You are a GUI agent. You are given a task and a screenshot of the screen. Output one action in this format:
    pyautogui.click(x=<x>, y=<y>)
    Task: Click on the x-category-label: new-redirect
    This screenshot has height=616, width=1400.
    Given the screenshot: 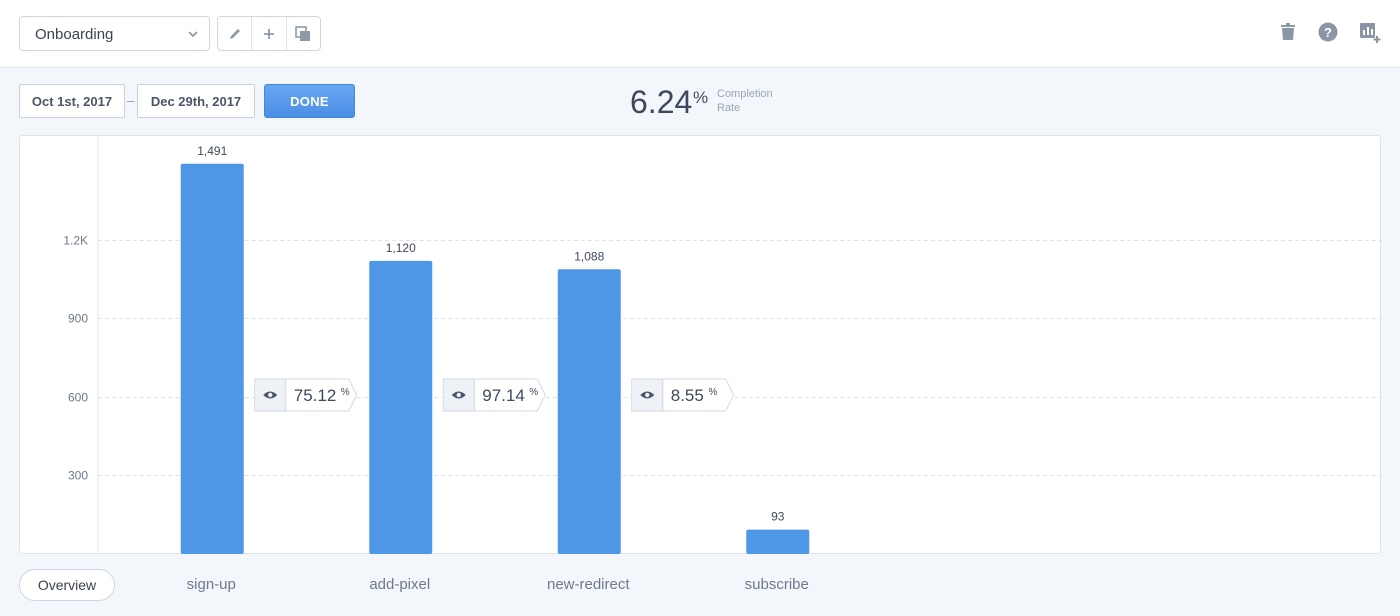 What is the action you would take?
    pyautogui.click(x=588, y=584)
    